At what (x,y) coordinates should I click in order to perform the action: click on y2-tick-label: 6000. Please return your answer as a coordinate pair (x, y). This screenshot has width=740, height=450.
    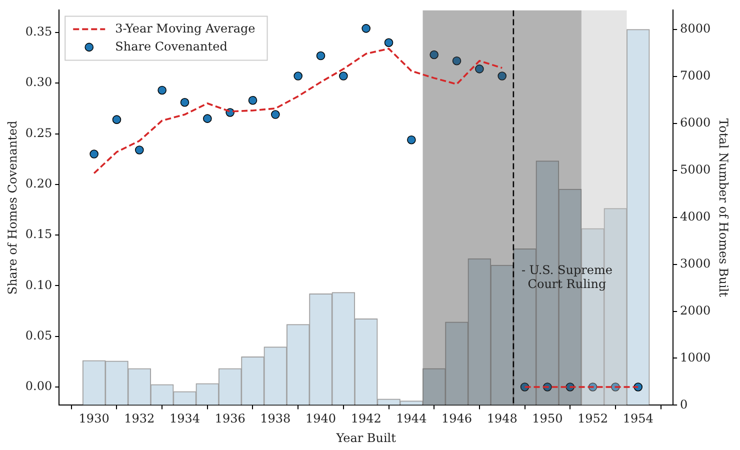
    Looking at the image, I should click on (695, 123).